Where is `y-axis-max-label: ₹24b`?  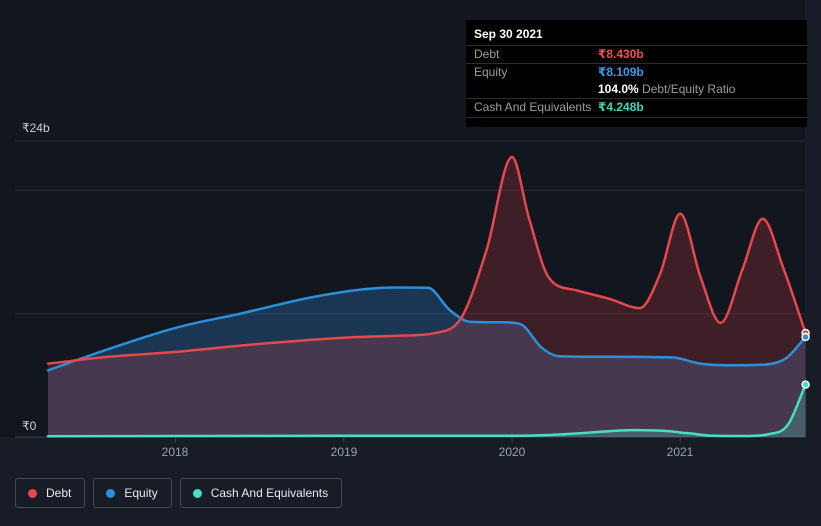 y-axis-max-label: ₹24b is located at coordinates (36, 128).